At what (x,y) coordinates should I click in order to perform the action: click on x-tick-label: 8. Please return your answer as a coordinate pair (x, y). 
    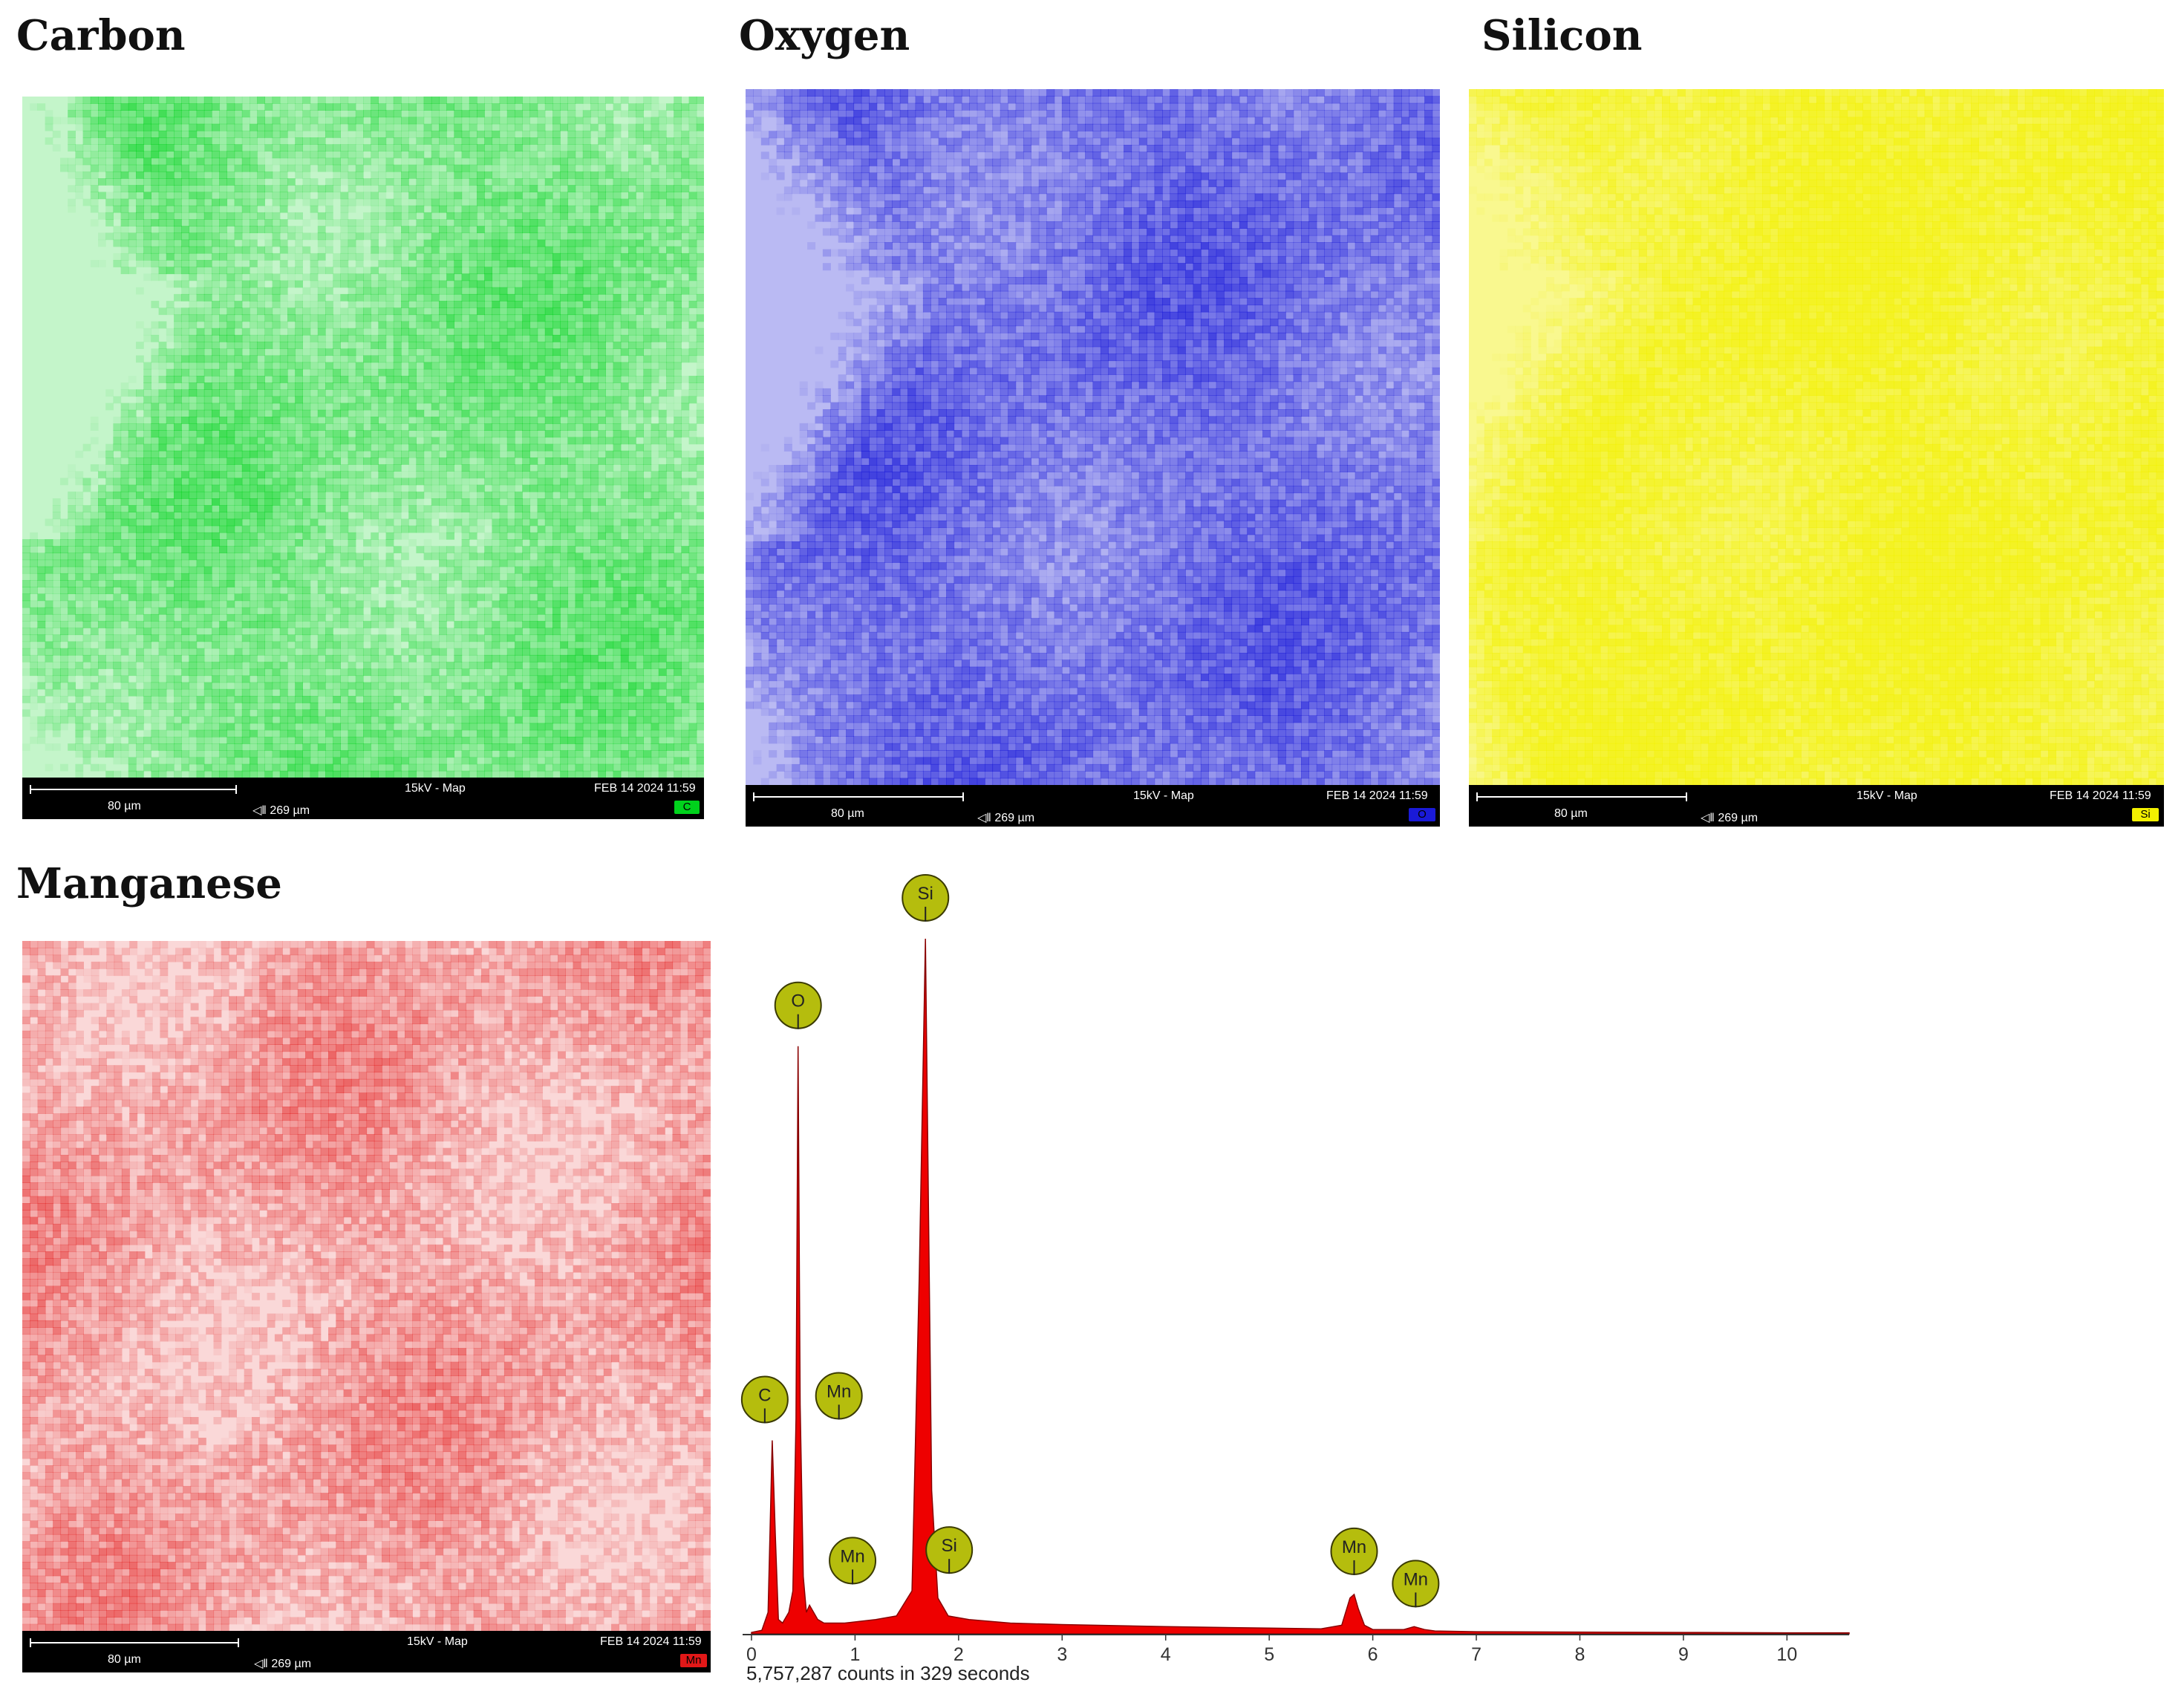
    Looking at the image, I should click on (1580, 1654).